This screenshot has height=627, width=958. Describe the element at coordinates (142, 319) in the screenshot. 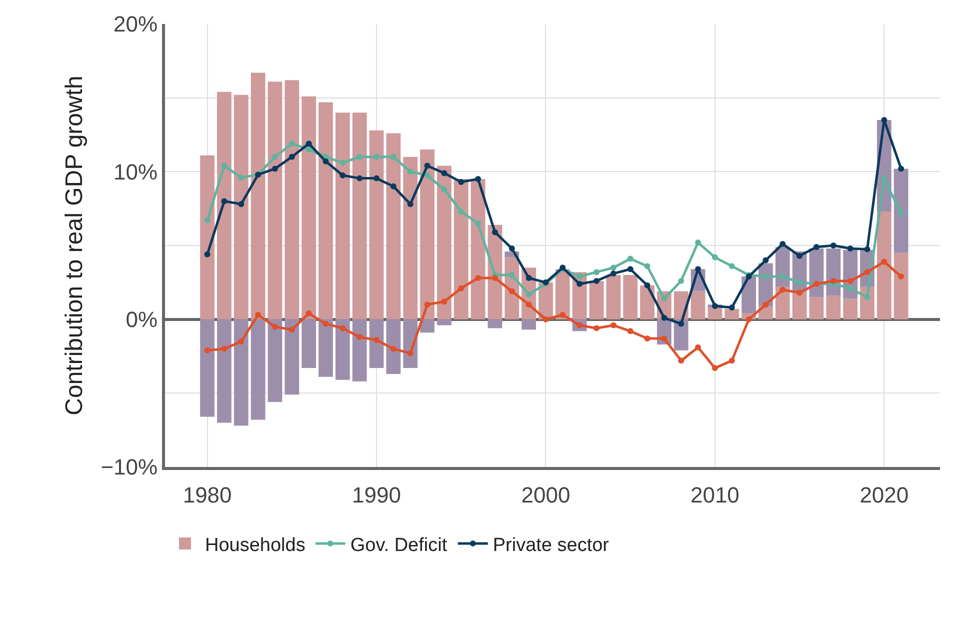

I see `y-tick-label: 0%` at that location.